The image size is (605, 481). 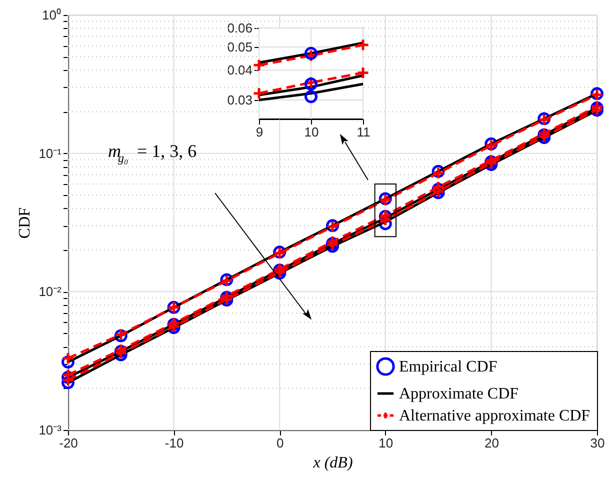 What do you see at coordinates (239, 28) in the screenshot?
I see `y-tick-label: 0.06` at bounding box center [239, 28].